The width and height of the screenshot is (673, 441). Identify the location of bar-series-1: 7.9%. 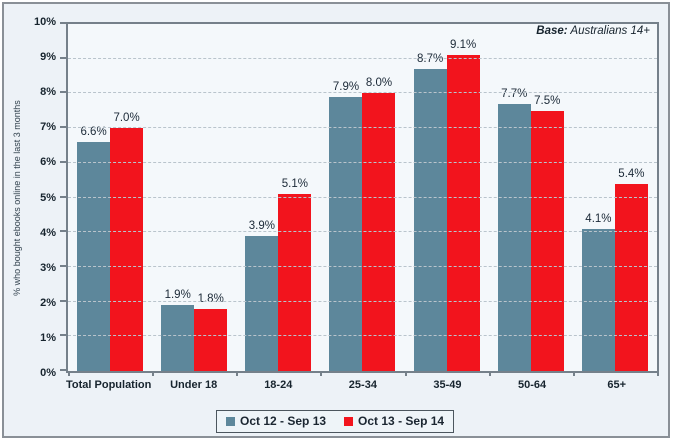
(346, 226).